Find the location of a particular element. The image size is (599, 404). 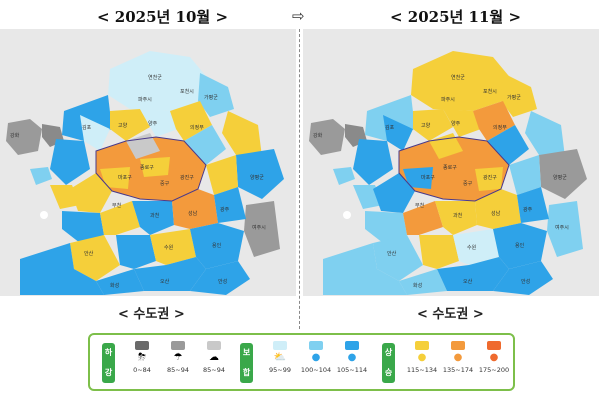

left-map-title: < 2025년 10월 > is located at coordinates (163, 17).